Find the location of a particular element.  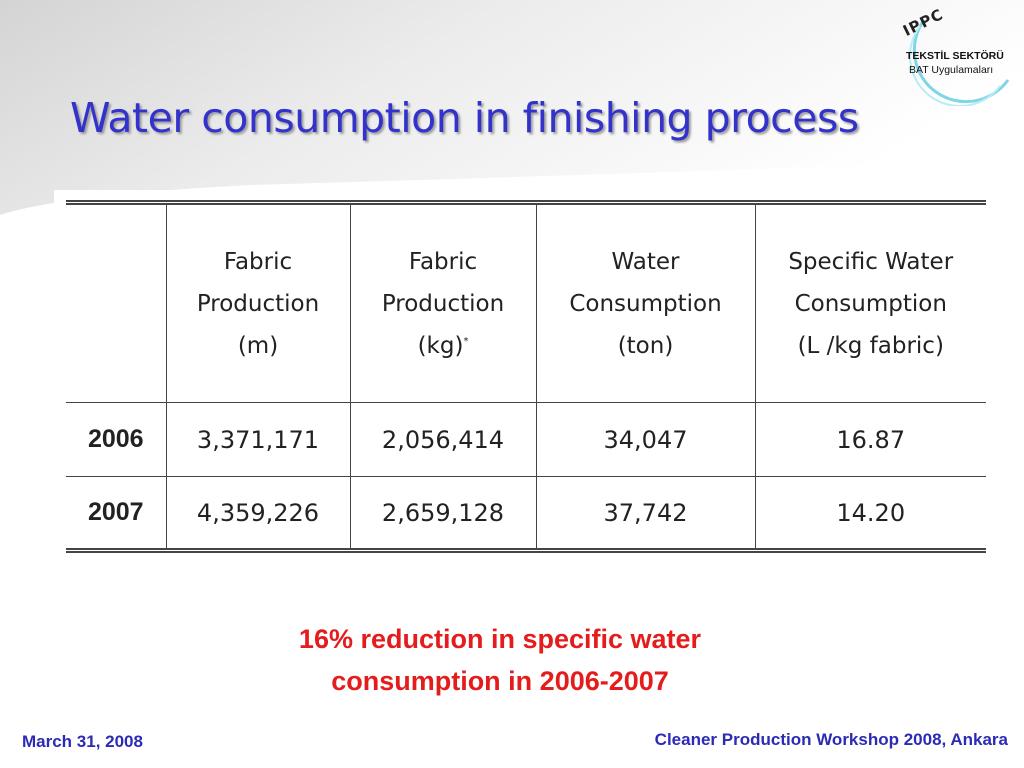

logo-line-1: TEKSTİL SEKTÖRÜ is located at coordinates (955, 56).